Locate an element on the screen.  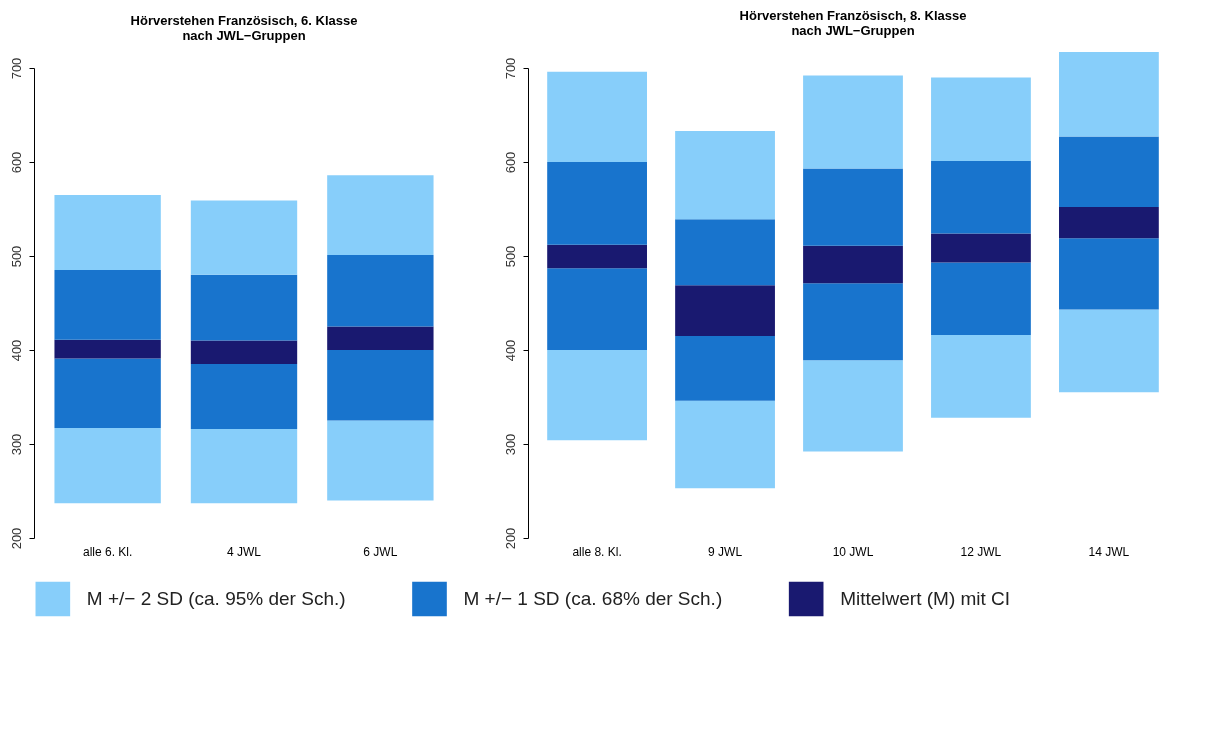
x-tick-label: 6 JWL is located at coordinates (380, 551).